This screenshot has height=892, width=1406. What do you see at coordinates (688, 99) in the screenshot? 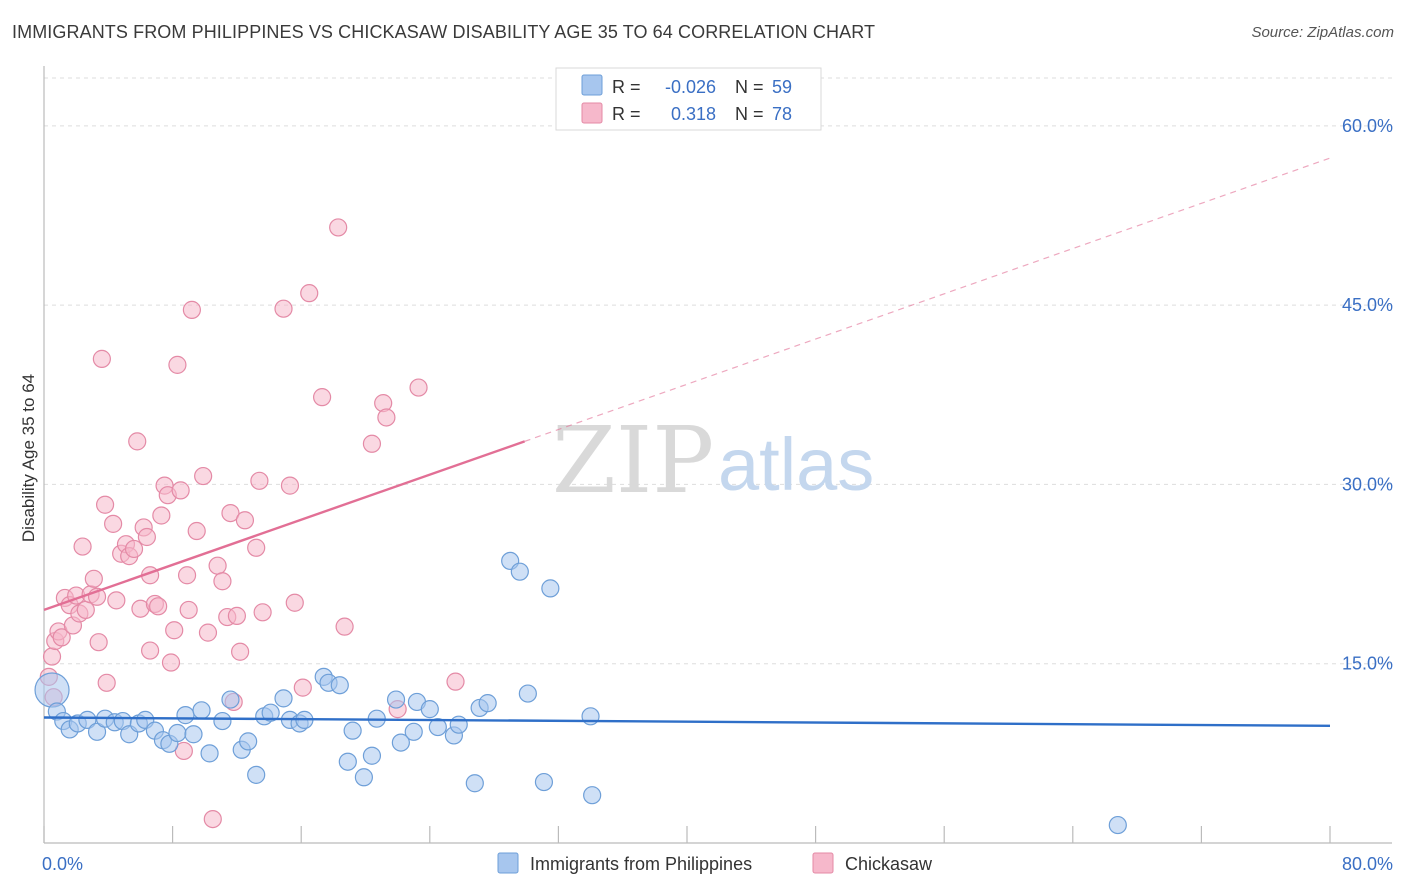
I see `legend-box: R = -0.026 N = 59 R = 0.318 N = 78` at bounding box center [688, 99].